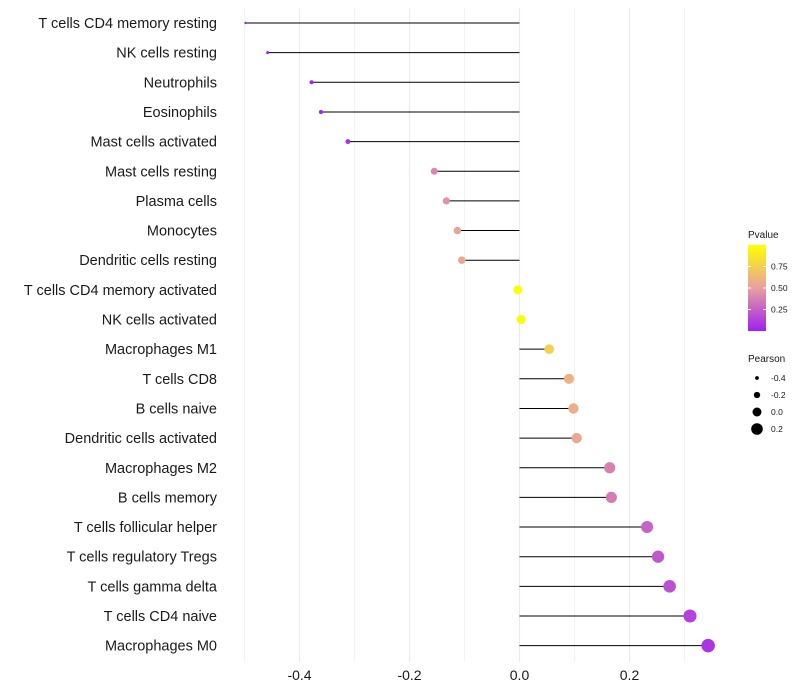 This screenshot has width=800, height=700. I want to click on category-label: T cells regulatory Tregs, so click(142, 558).